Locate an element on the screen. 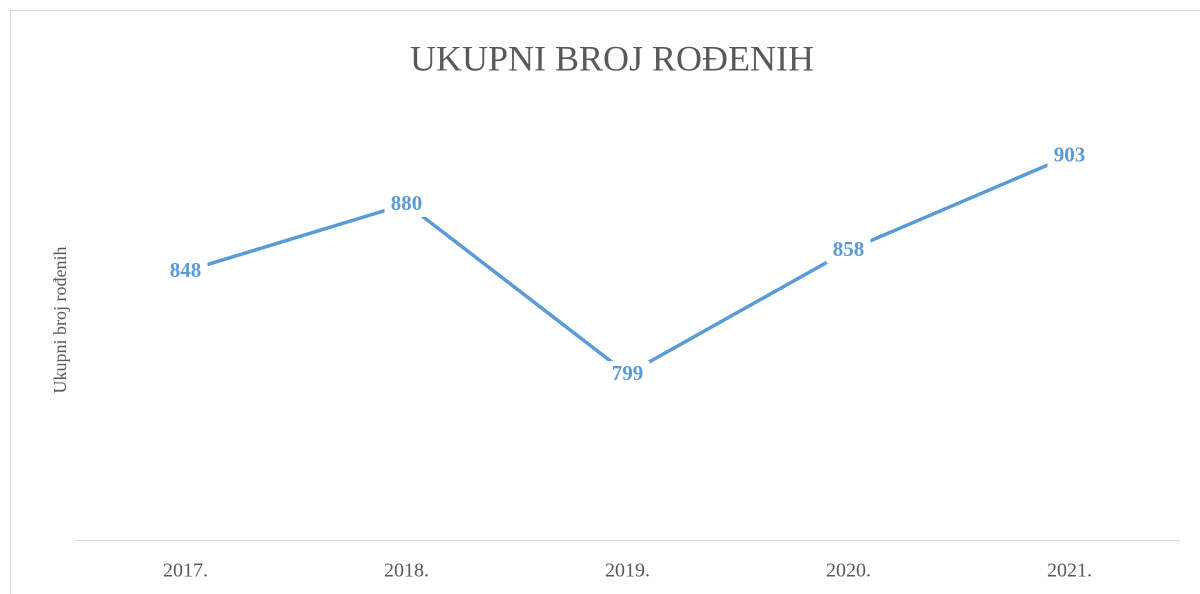 Image resolution: width=1200 pixels, height=594 pixels. x-tick-label: 2021. is located at coordinates (1069, 571).